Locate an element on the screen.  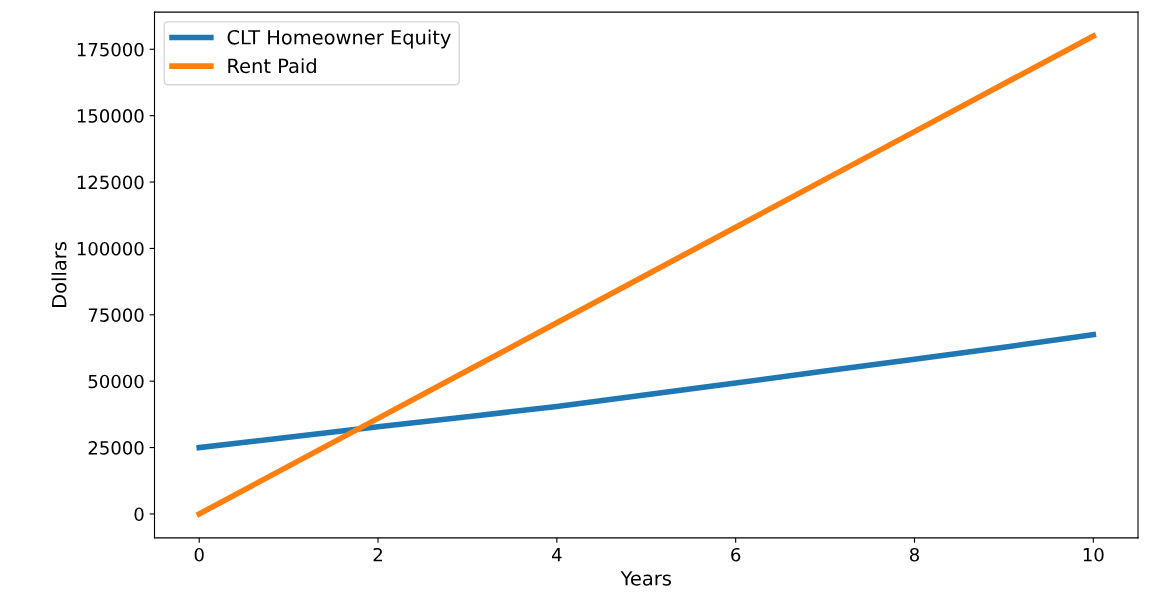
x-tick-label: 10 is located at coordinates (1093, 554).